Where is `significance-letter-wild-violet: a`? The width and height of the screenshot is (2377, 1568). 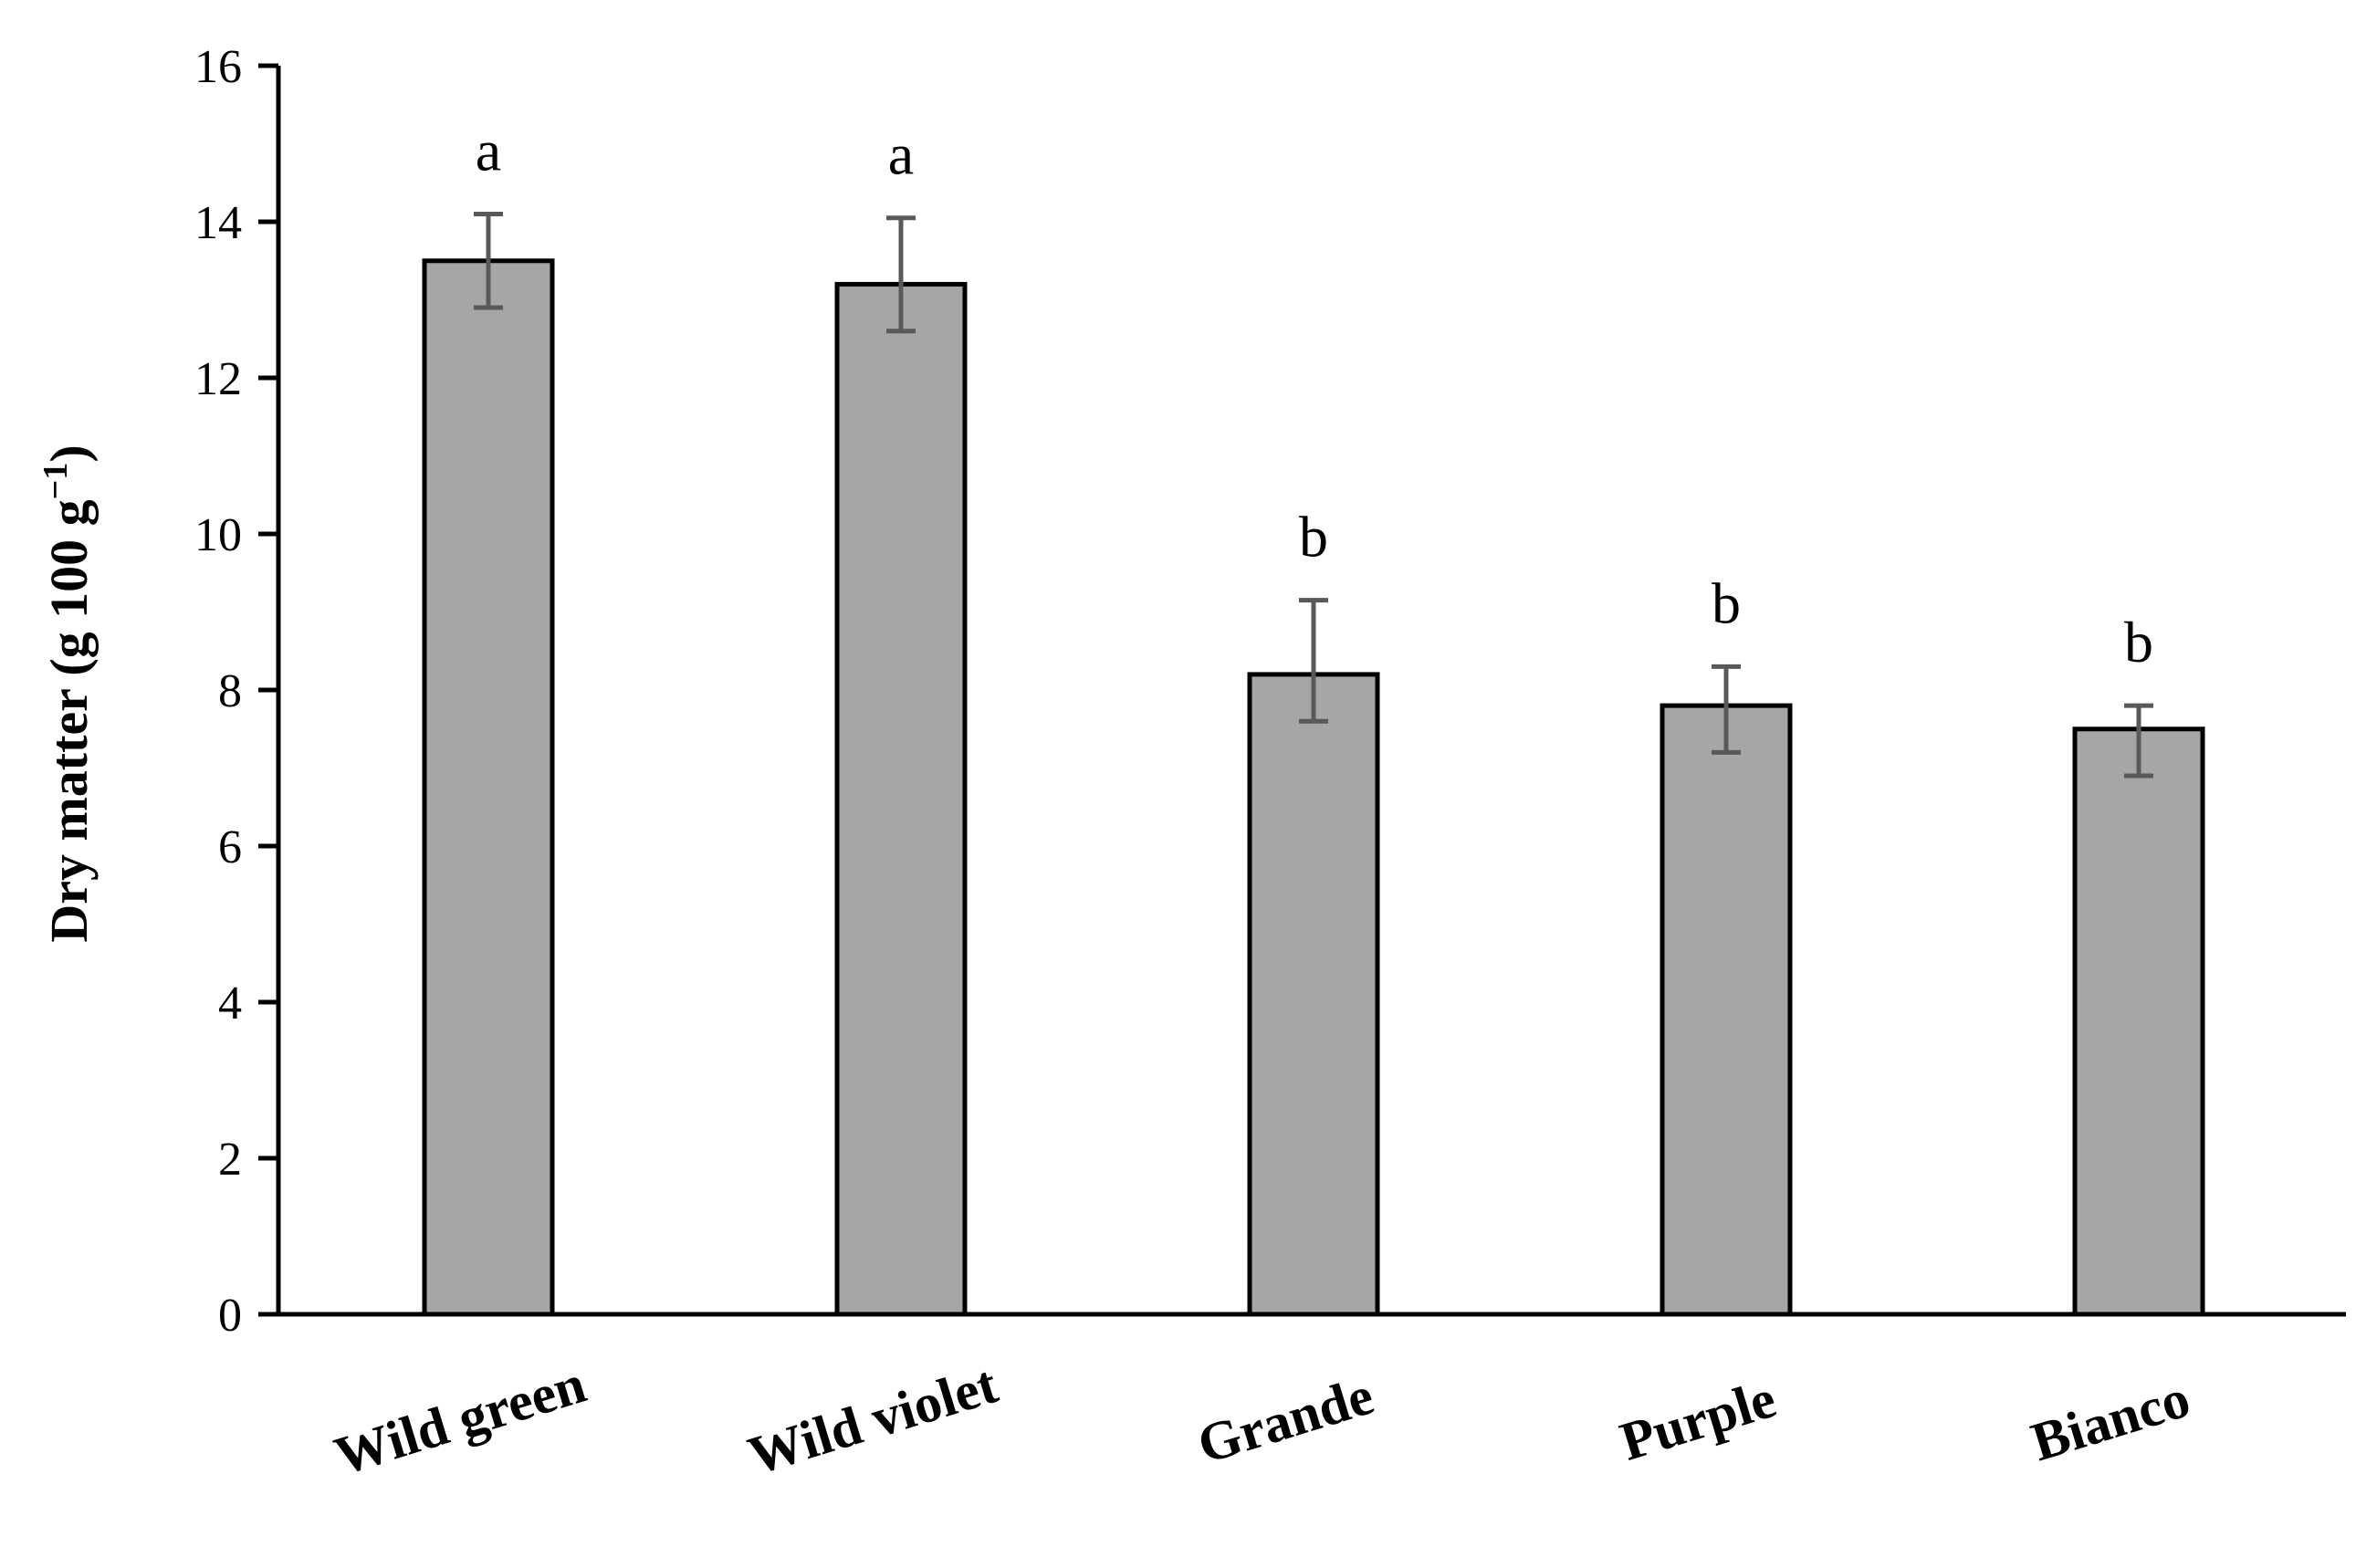
significance-letter-wild-violet: a is located at coordinates (901, 155).